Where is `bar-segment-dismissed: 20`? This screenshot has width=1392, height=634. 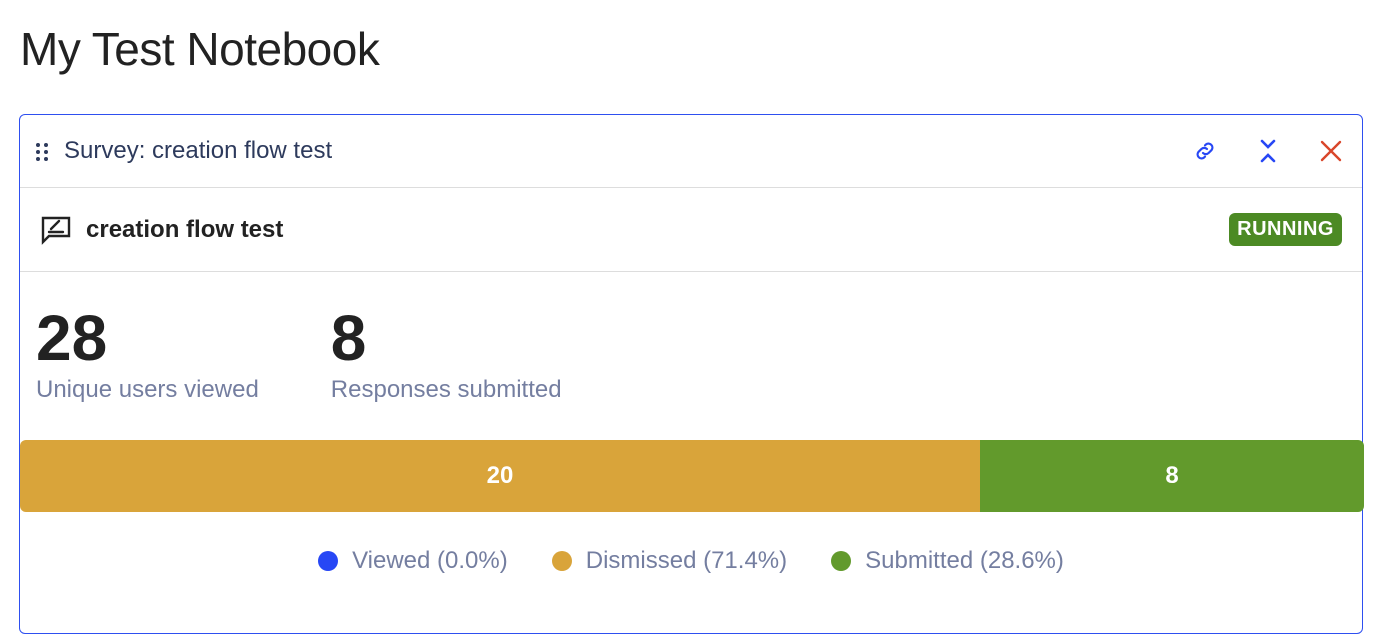 bar-segment-dismissed: 20 is located at coordinates (500, 476).